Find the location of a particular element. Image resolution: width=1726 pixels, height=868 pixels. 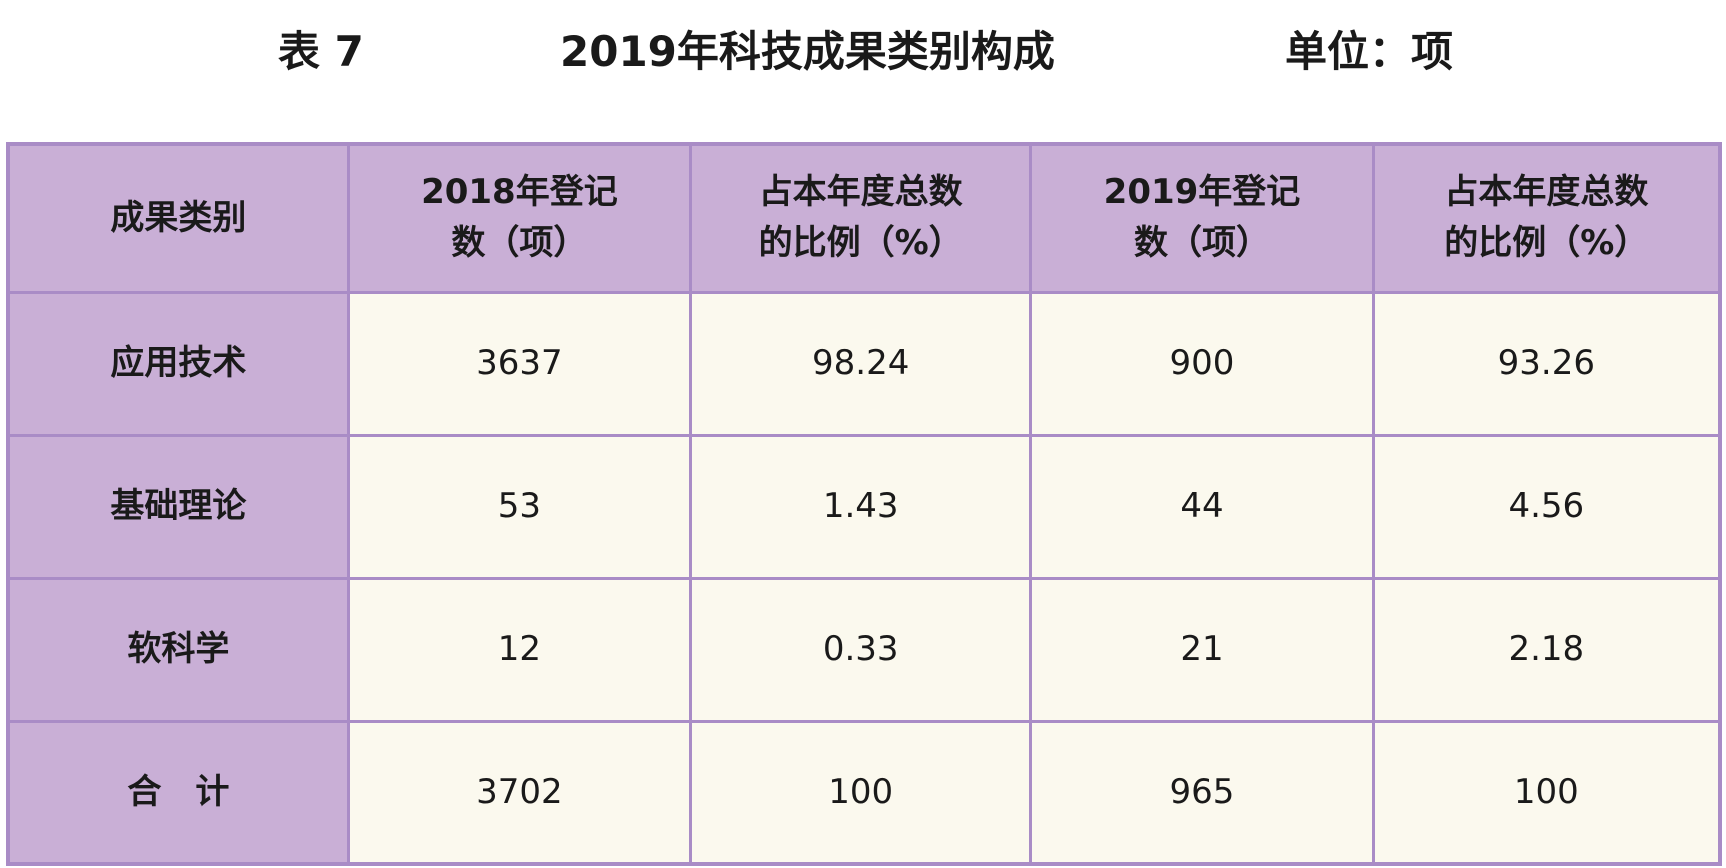

header-category: 成果类别 is located at coordinates (178, 218).